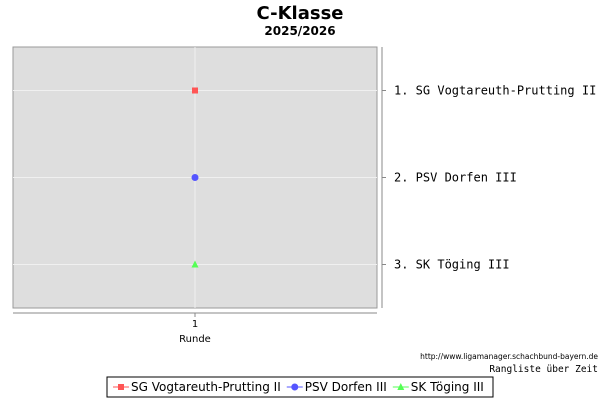 The image size is (600, 400). What do you see at coordinates (206, 387) in the screenshot?
I see `legend-label: SG Vogtareuth-Prutting II` at bounding box center [206, 387].